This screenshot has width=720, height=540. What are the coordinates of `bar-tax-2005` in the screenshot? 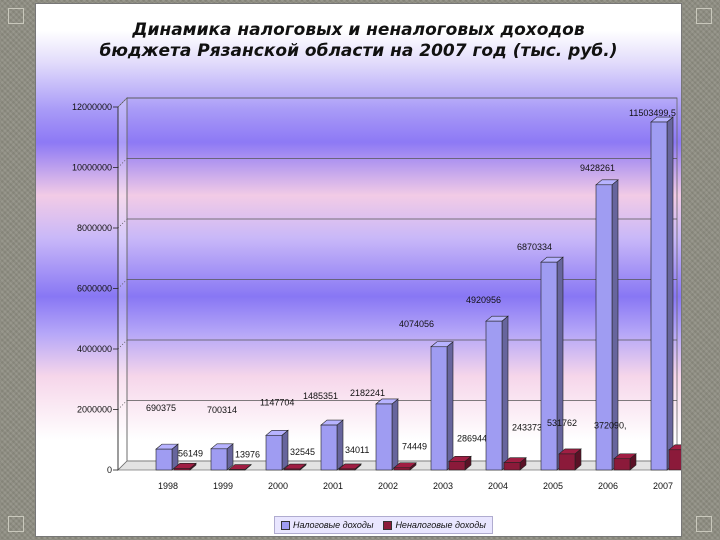 It's located at (549, 366).